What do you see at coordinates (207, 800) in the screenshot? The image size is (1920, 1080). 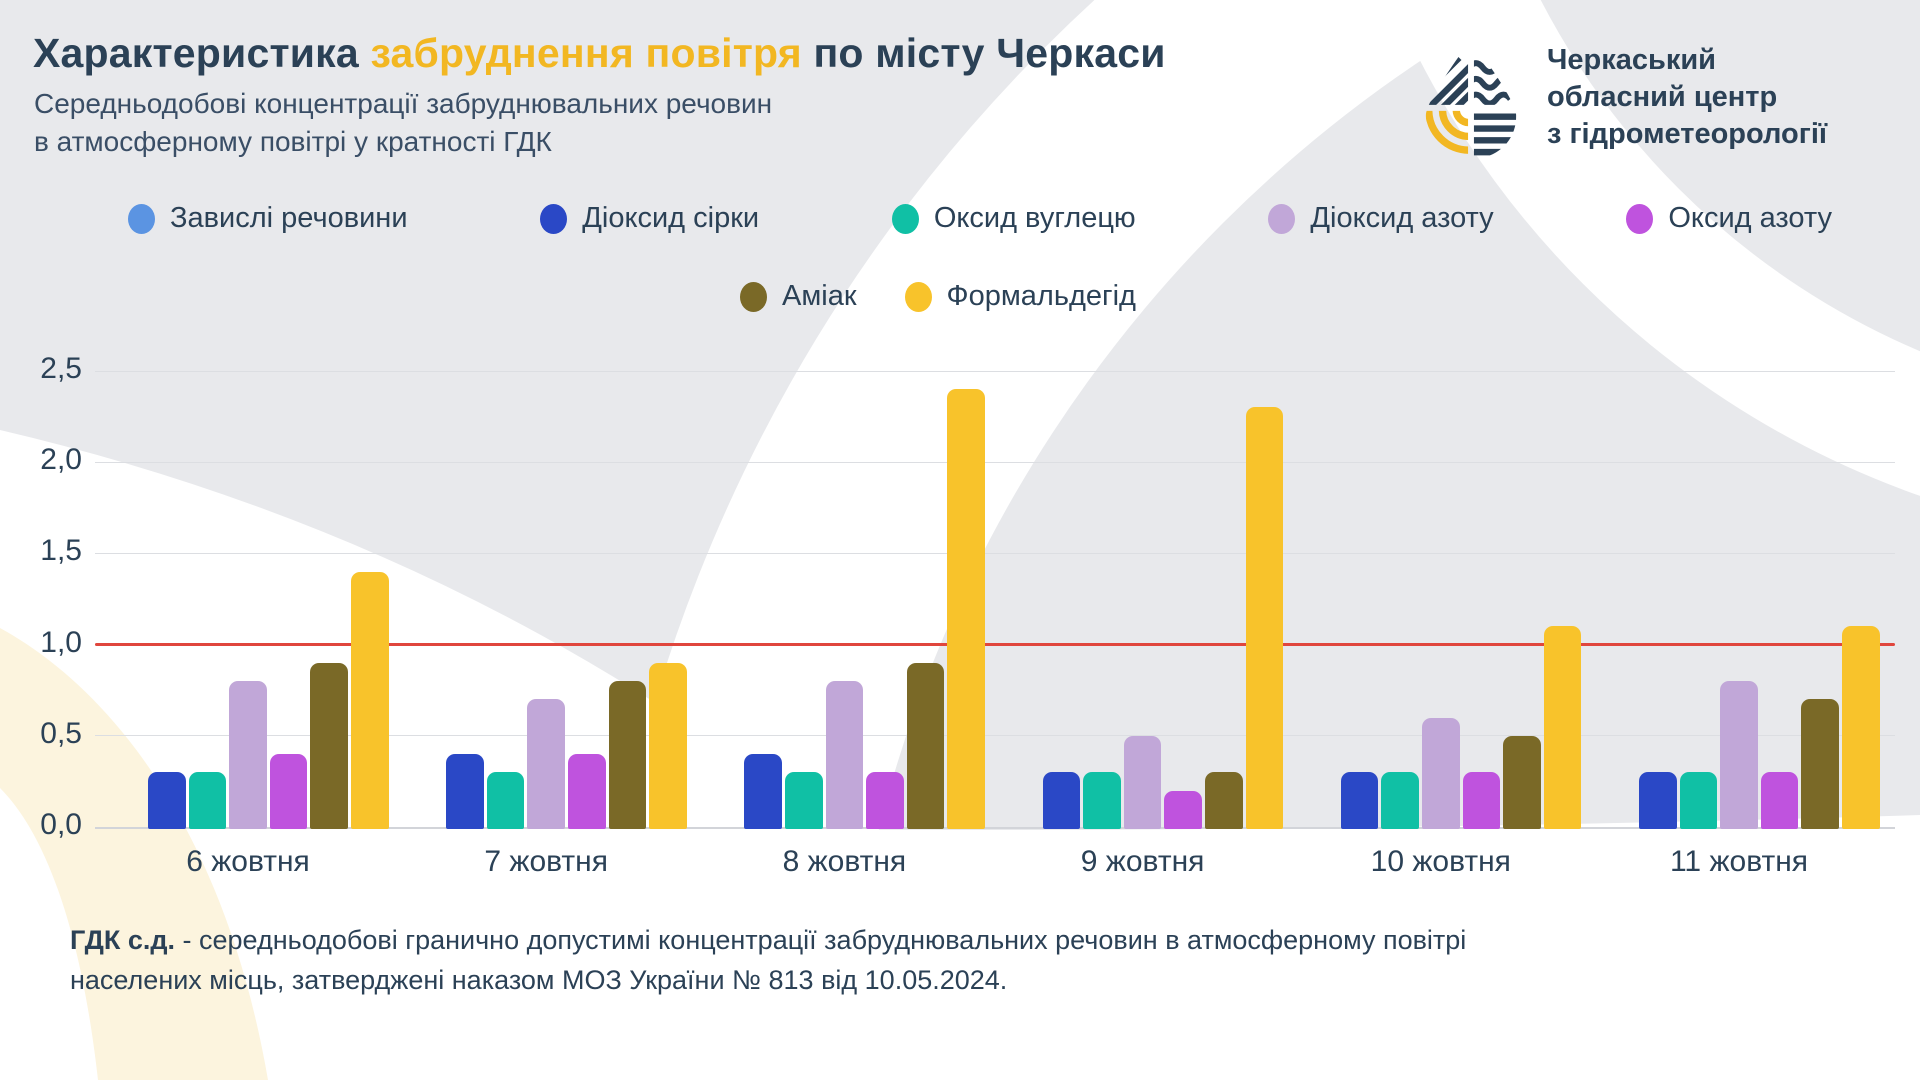 I see `bar-Оксид вуглецю-6 жовтня` at bounding box center [207, 800].